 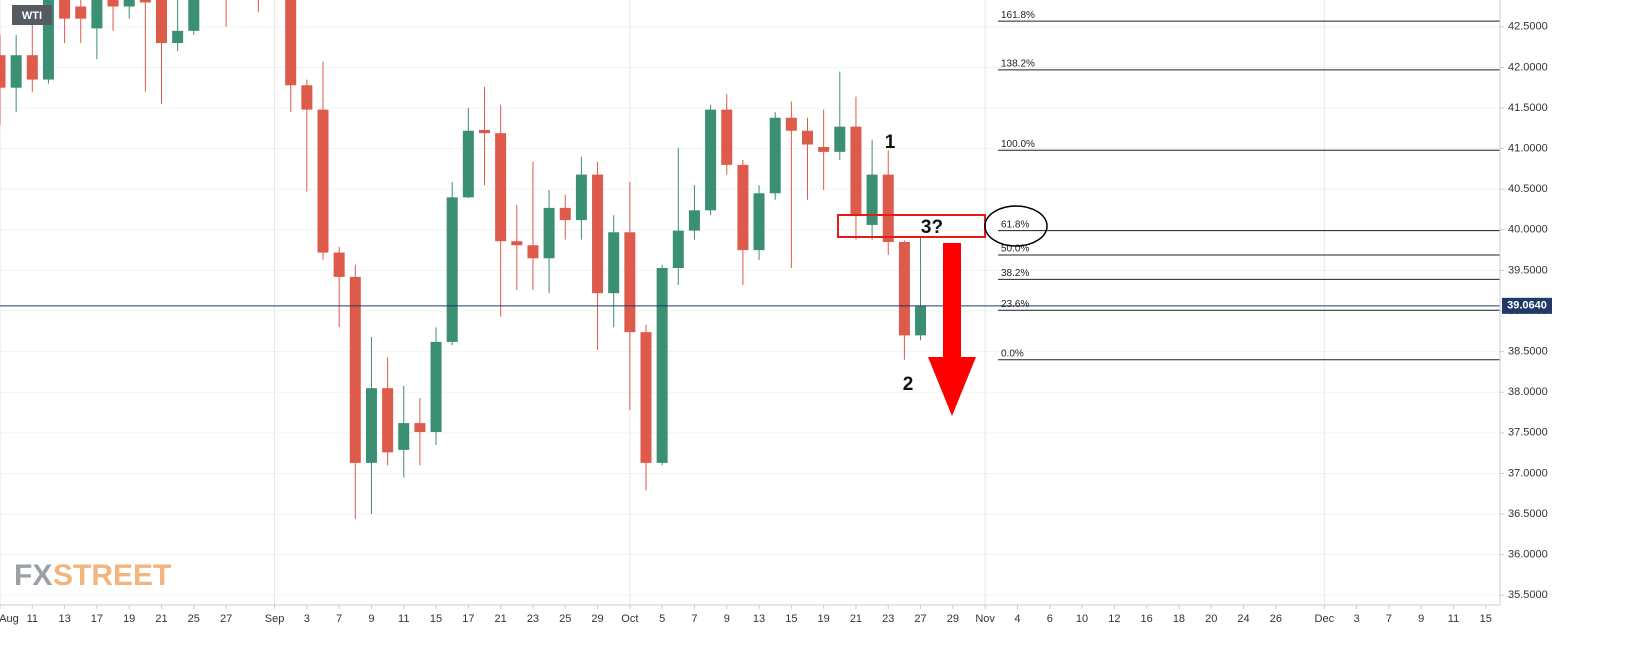 I want to click on y-tick-label: 41.0000, so click(x=1528, y=149).